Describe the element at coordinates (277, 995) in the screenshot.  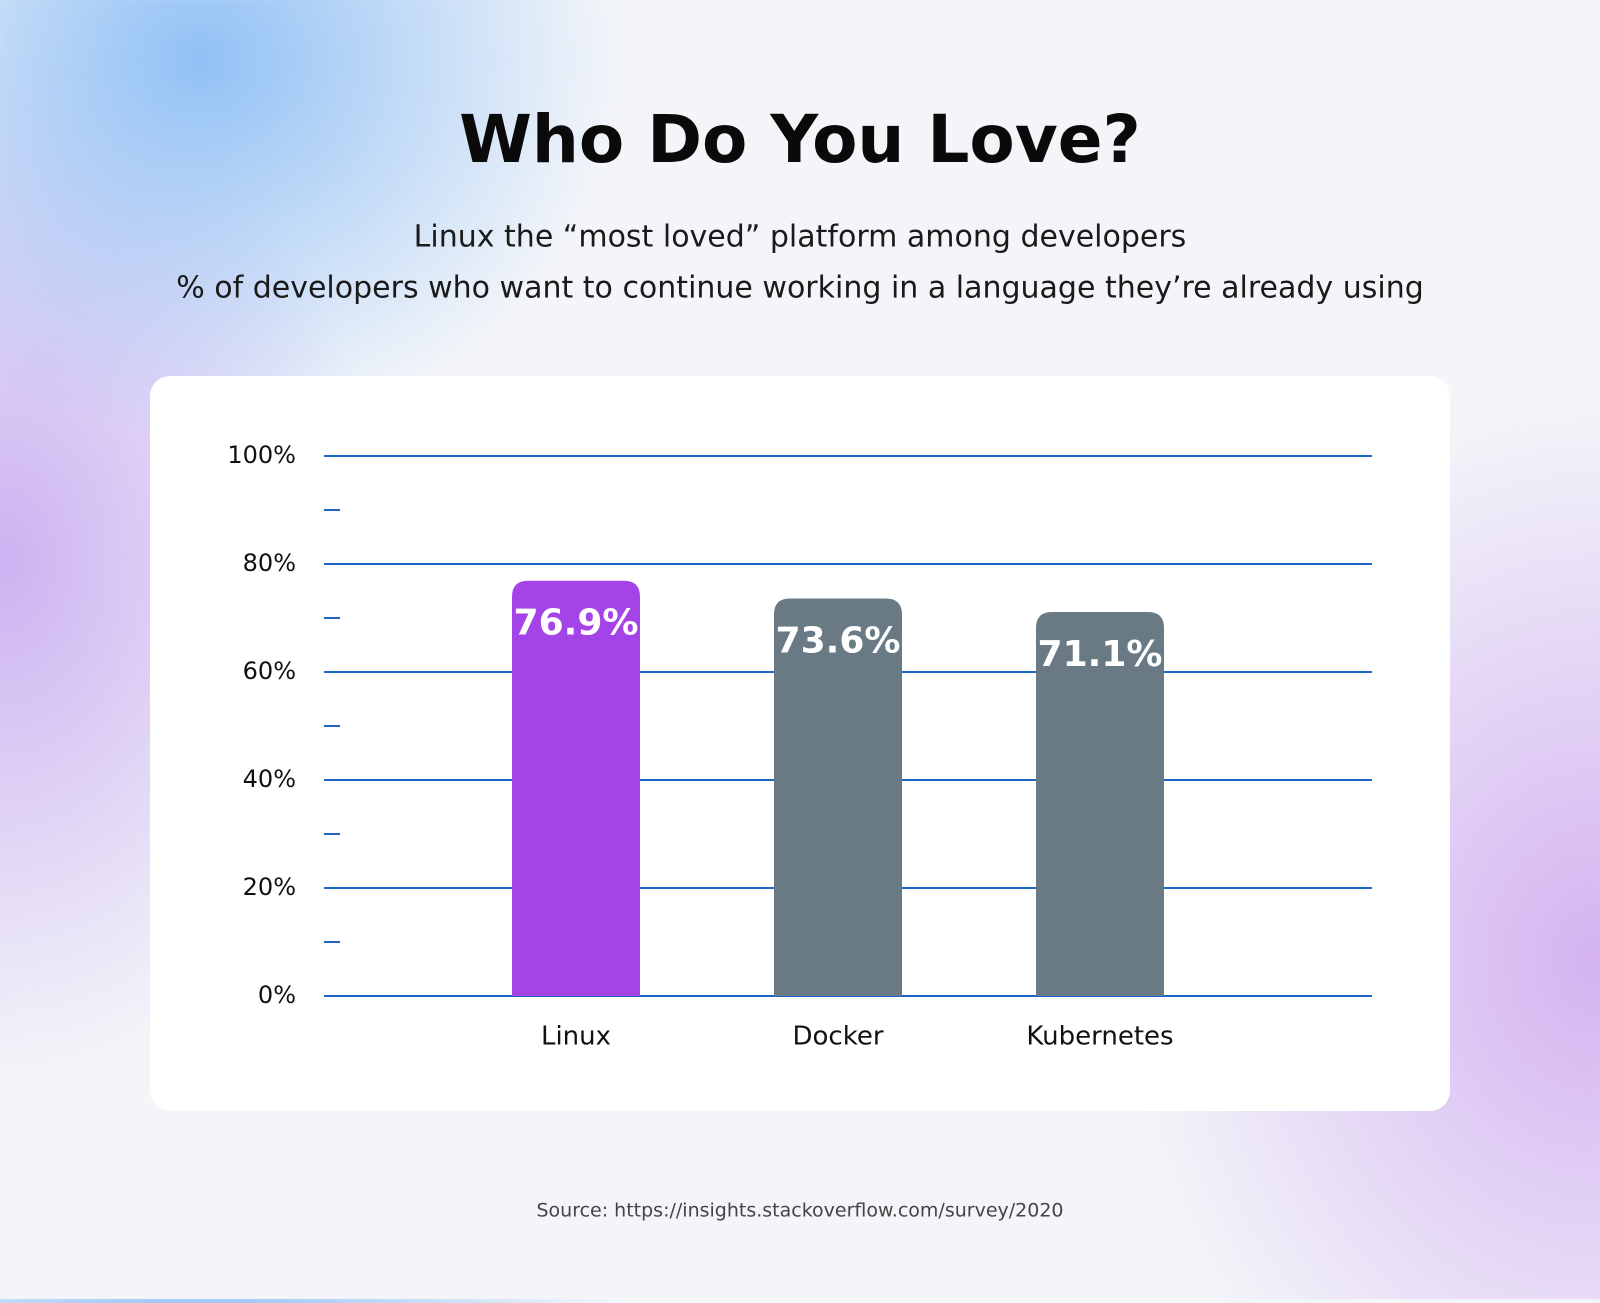
I see `y-tick-label: 0%` at that location.